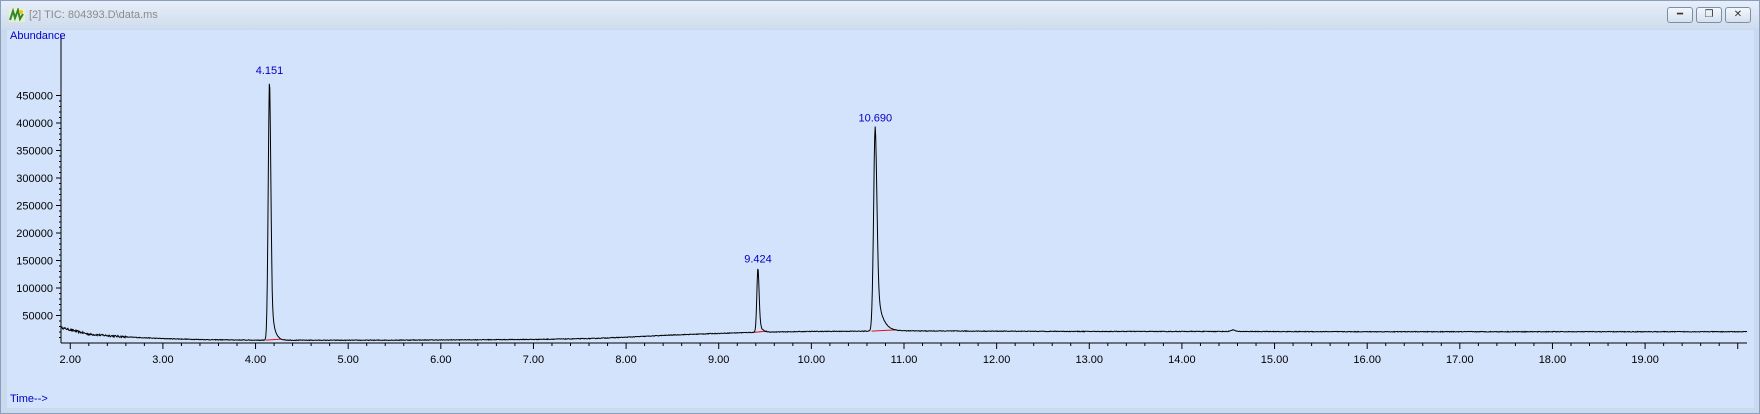  What do you see at coordinates (997, 360) in the screenshot?
I see `x-tick-label: 12.00` at bounding box center [997, 360].